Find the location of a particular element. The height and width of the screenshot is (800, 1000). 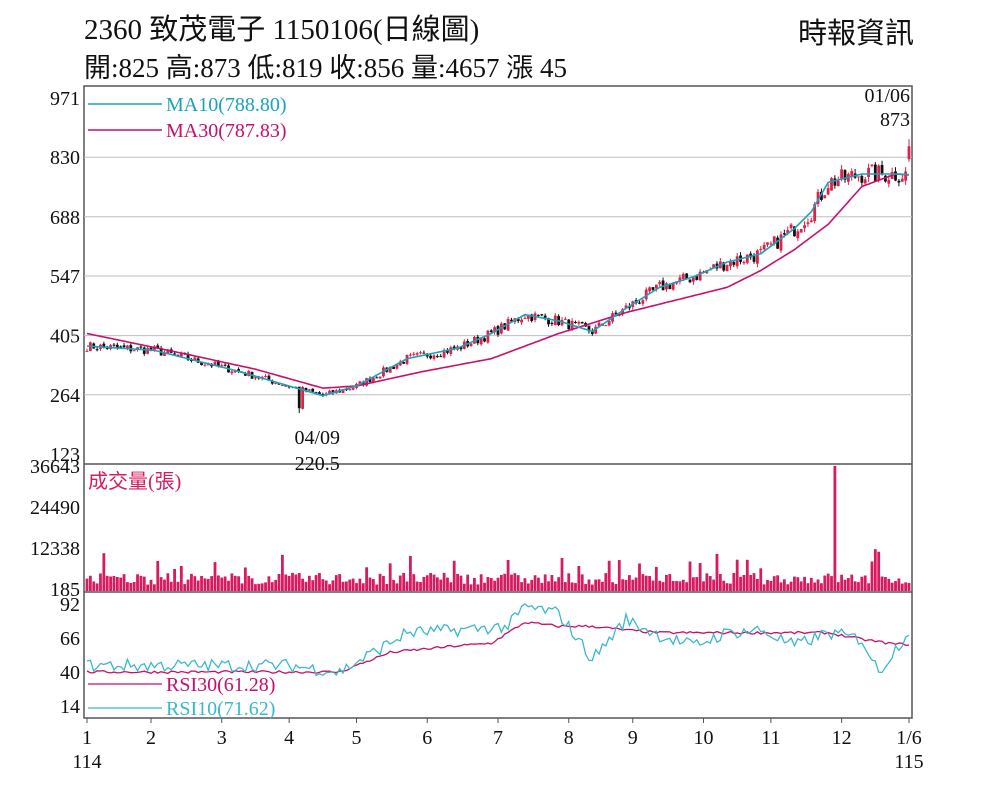

x-tick-label: 3 is located at coordinates (222, 738).